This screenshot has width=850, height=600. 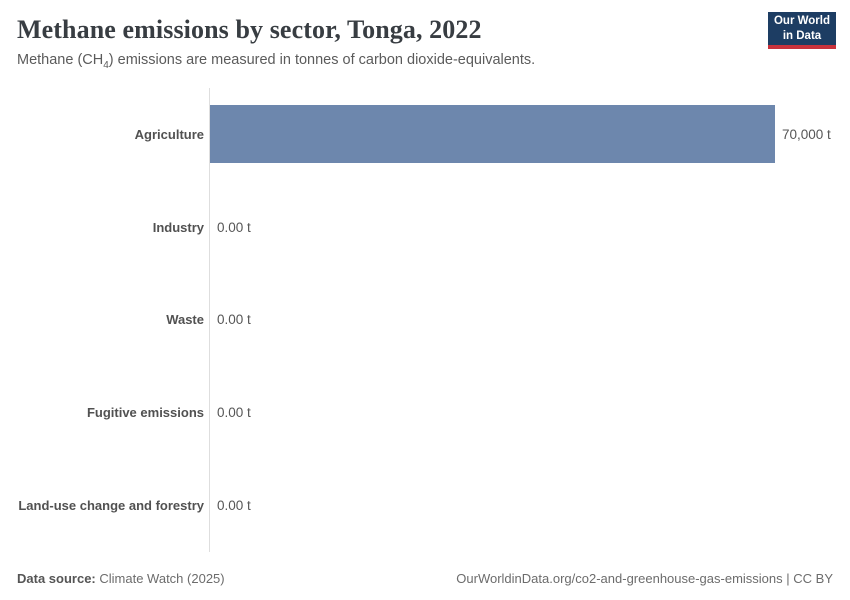 What do you see at coordinates (56, 578) in the screenshot?
I see `data-source-label: Data source:` at bounding box center [56, 578].